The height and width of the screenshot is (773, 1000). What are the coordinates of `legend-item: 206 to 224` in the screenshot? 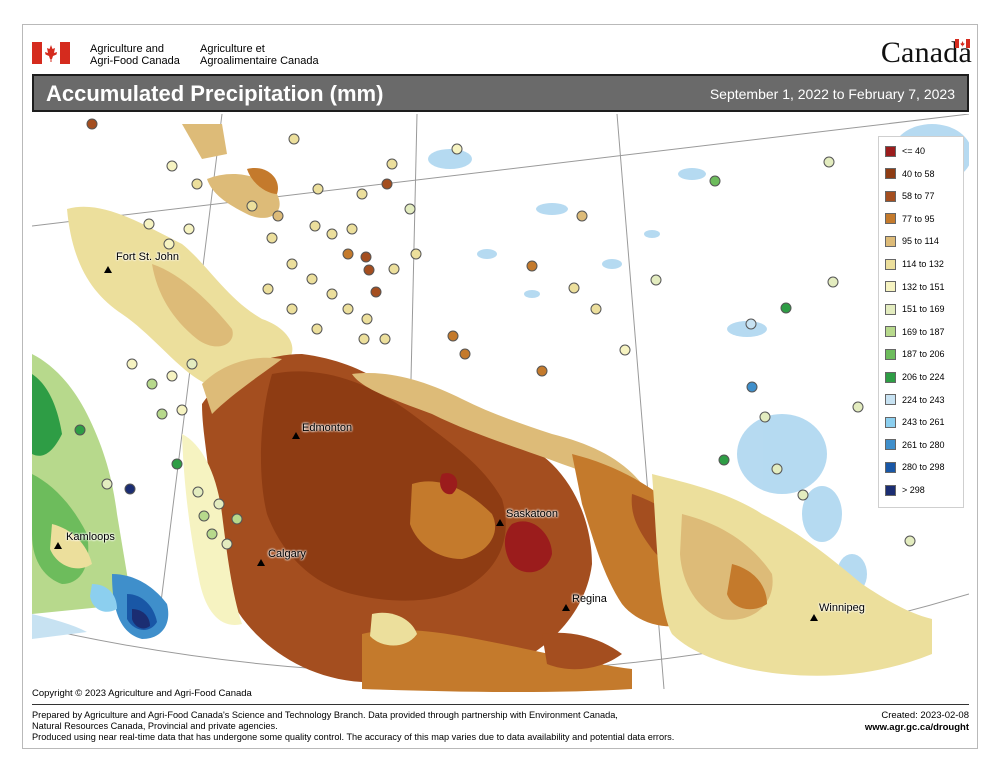 It's located at (925, 377).